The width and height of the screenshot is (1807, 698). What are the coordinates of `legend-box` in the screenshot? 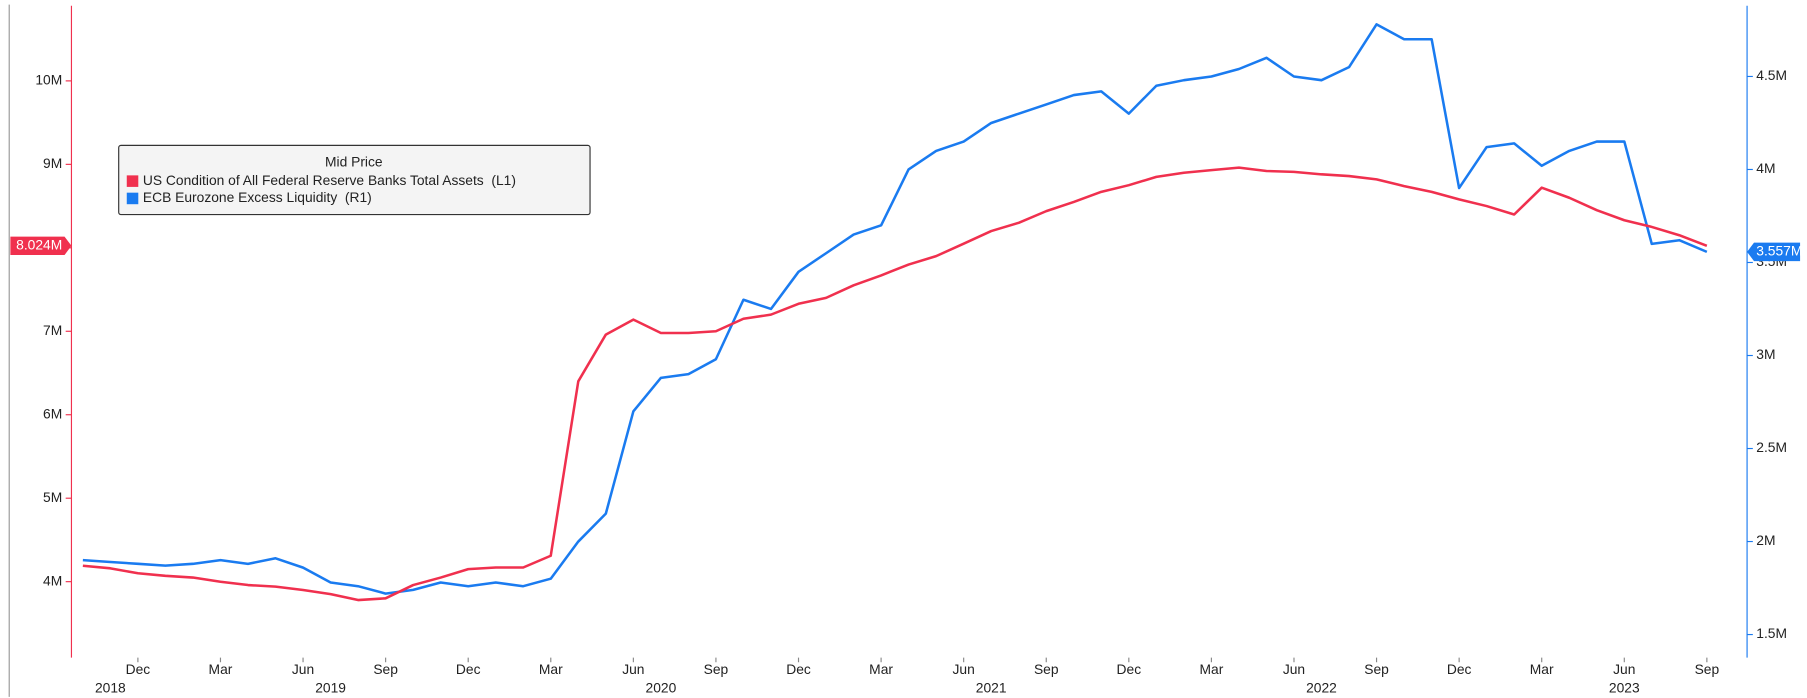 It's located at (354, 180).